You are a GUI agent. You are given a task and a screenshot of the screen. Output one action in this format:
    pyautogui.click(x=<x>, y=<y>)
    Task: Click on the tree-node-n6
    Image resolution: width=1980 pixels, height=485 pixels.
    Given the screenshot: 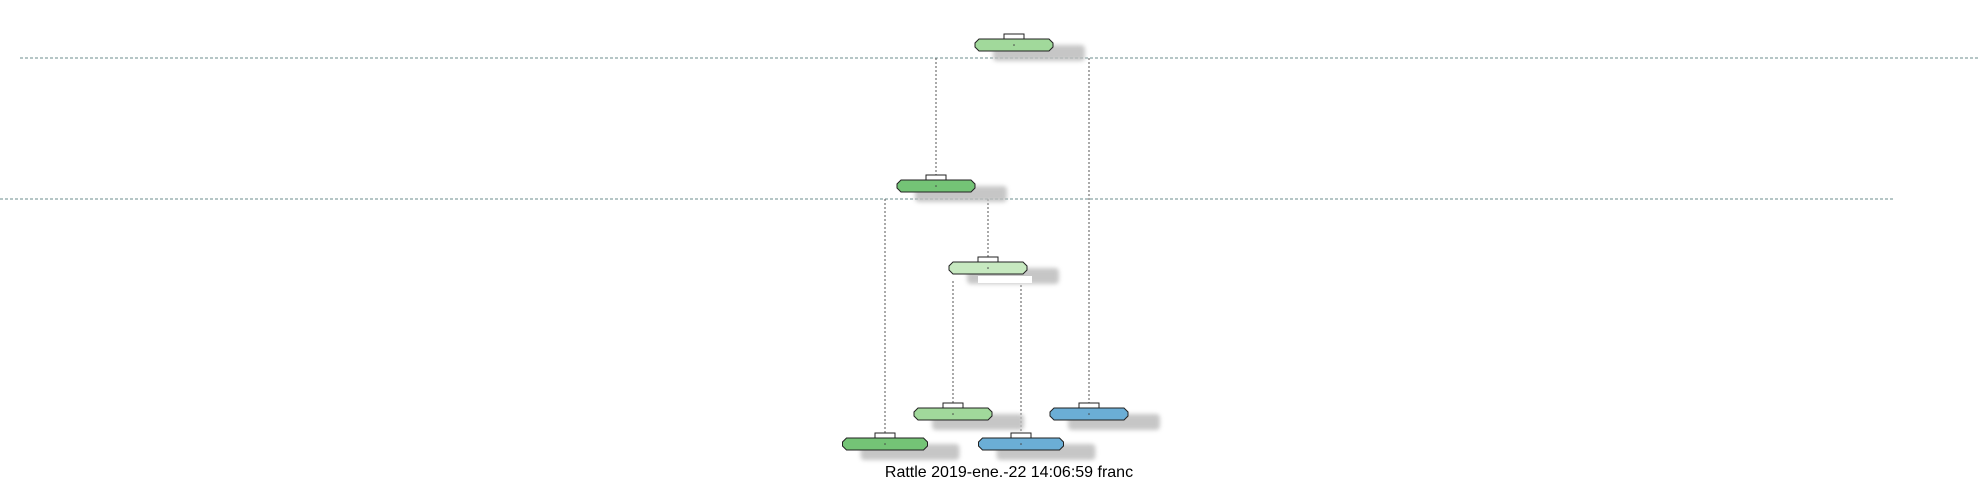 What is the action you would take?
    pyautogui.click(x=885, y=441)
    